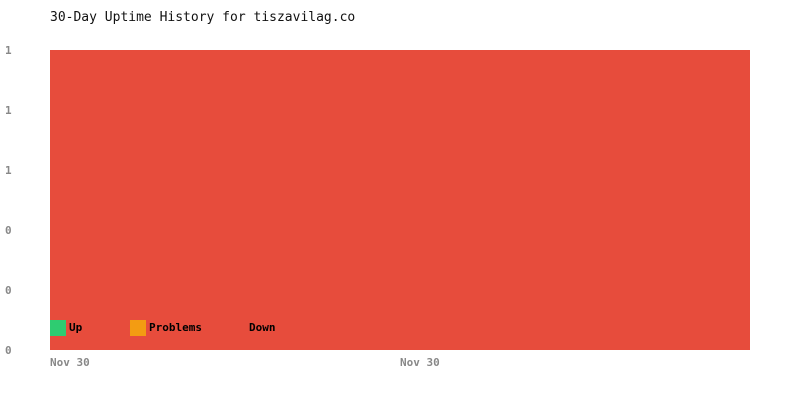 Image resolution: width=800 pixels, height=400 pixels. I want to click on legend-label-up: Up, so click(76, 327).